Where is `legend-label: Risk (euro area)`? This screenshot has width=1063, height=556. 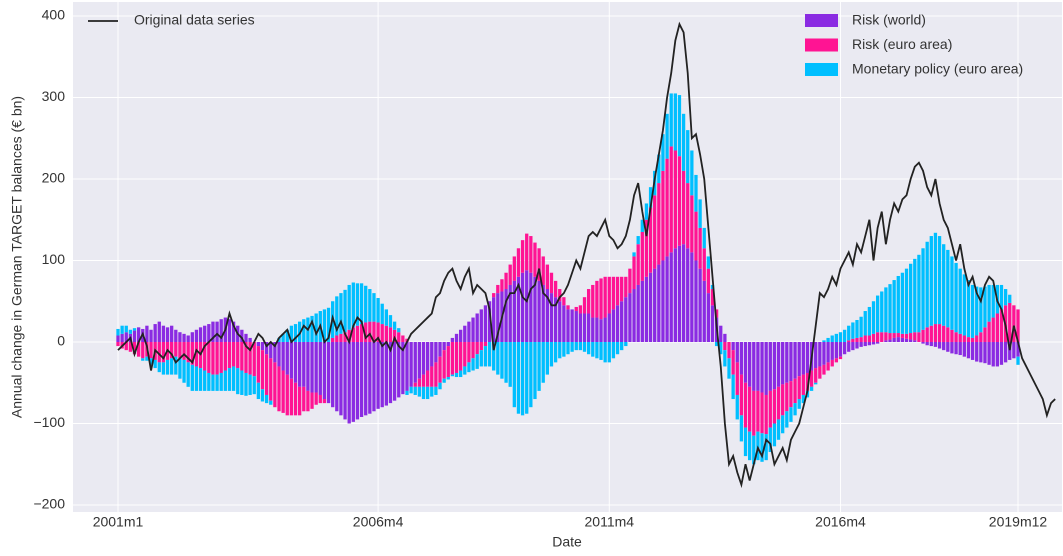 legend-label: Risk (euro area) is located at coordinates (902, 44).